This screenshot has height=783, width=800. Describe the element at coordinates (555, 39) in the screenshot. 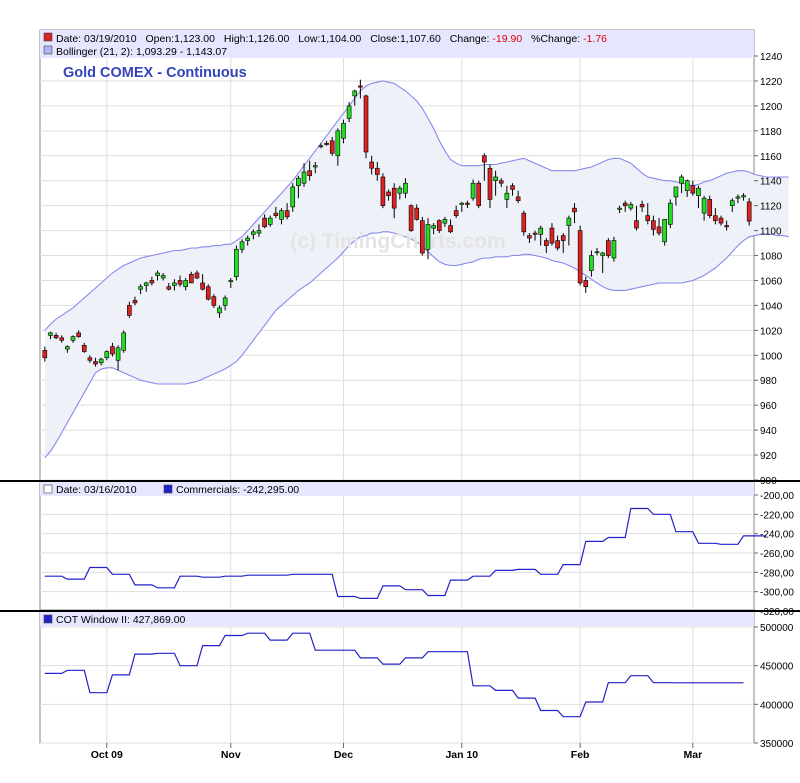

I see `legend-pct-label: %Change:` at that location.